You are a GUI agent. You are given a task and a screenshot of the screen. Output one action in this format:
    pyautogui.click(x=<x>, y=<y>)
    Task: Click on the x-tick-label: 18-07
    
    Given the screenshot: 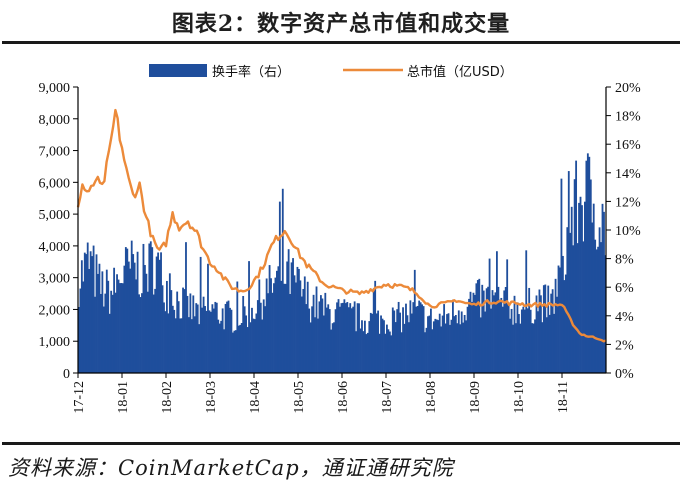 What is the action you would take?
    pyautogui.click(x=387, y=397)
    